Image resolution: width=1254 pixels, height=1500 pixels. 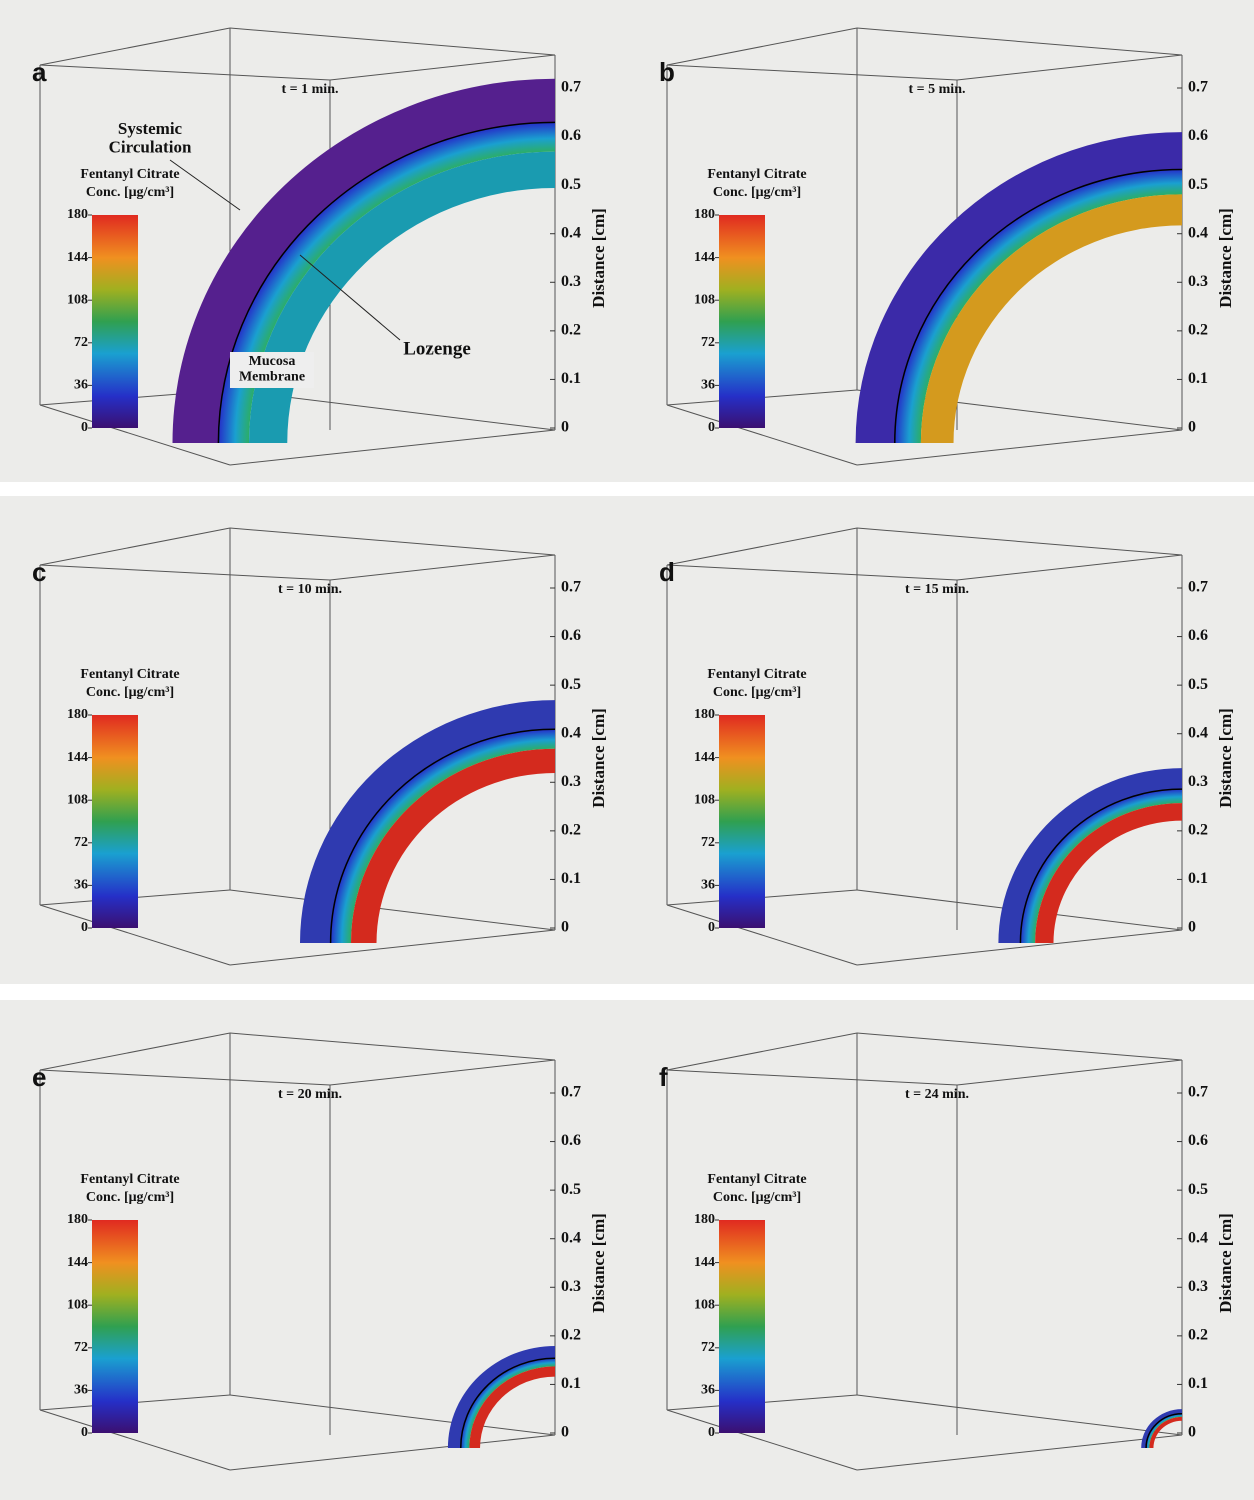 What do you see at coordinates (937, 1094) in the screenshot?
I see `time-label: t = 24 min.` at bounding box center [937, 1094].